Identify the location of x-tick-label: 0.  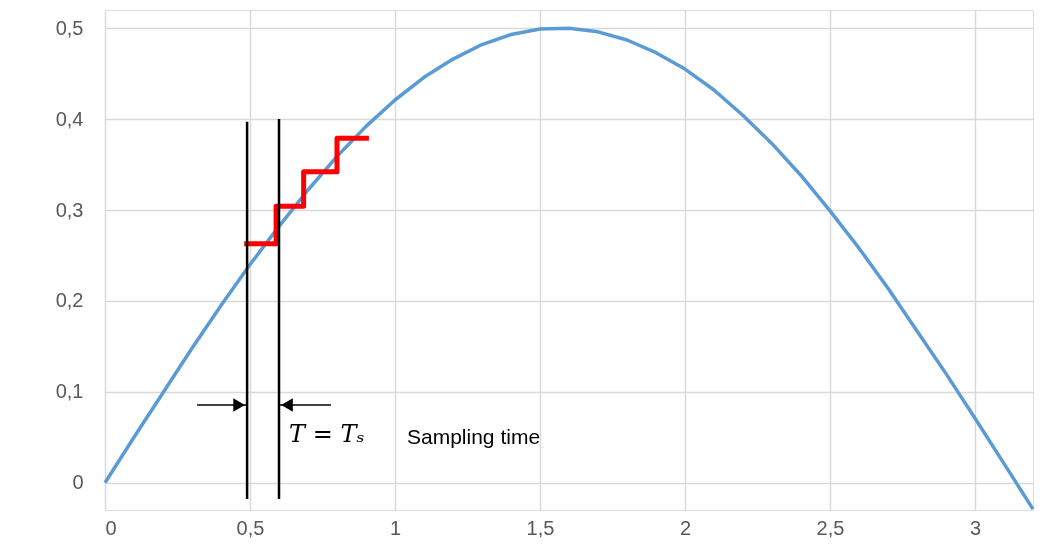
(111, 527).